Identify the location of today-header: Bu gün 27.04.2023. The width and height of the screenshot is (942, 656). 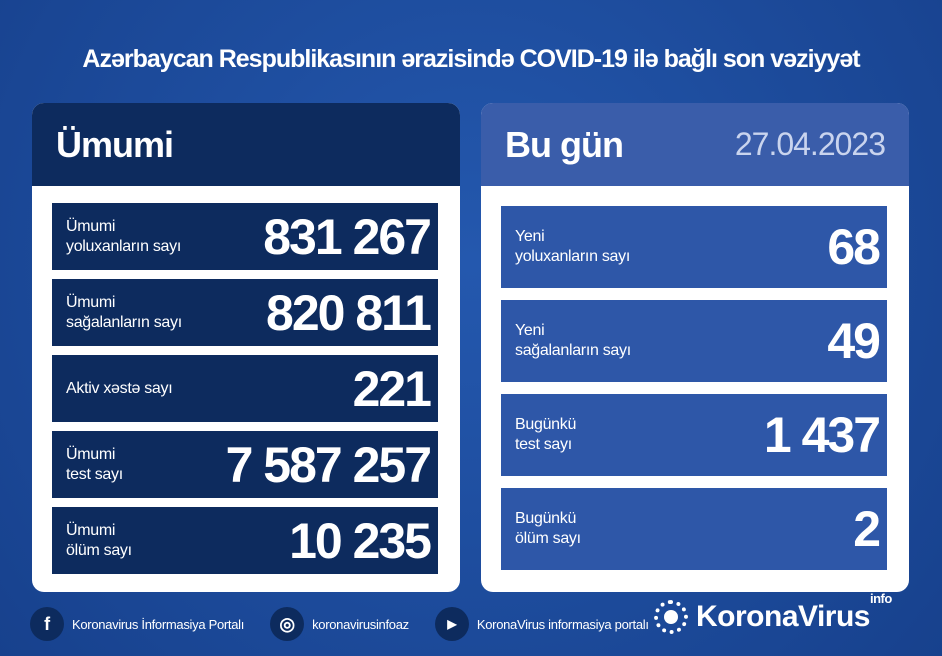
(695, 144).